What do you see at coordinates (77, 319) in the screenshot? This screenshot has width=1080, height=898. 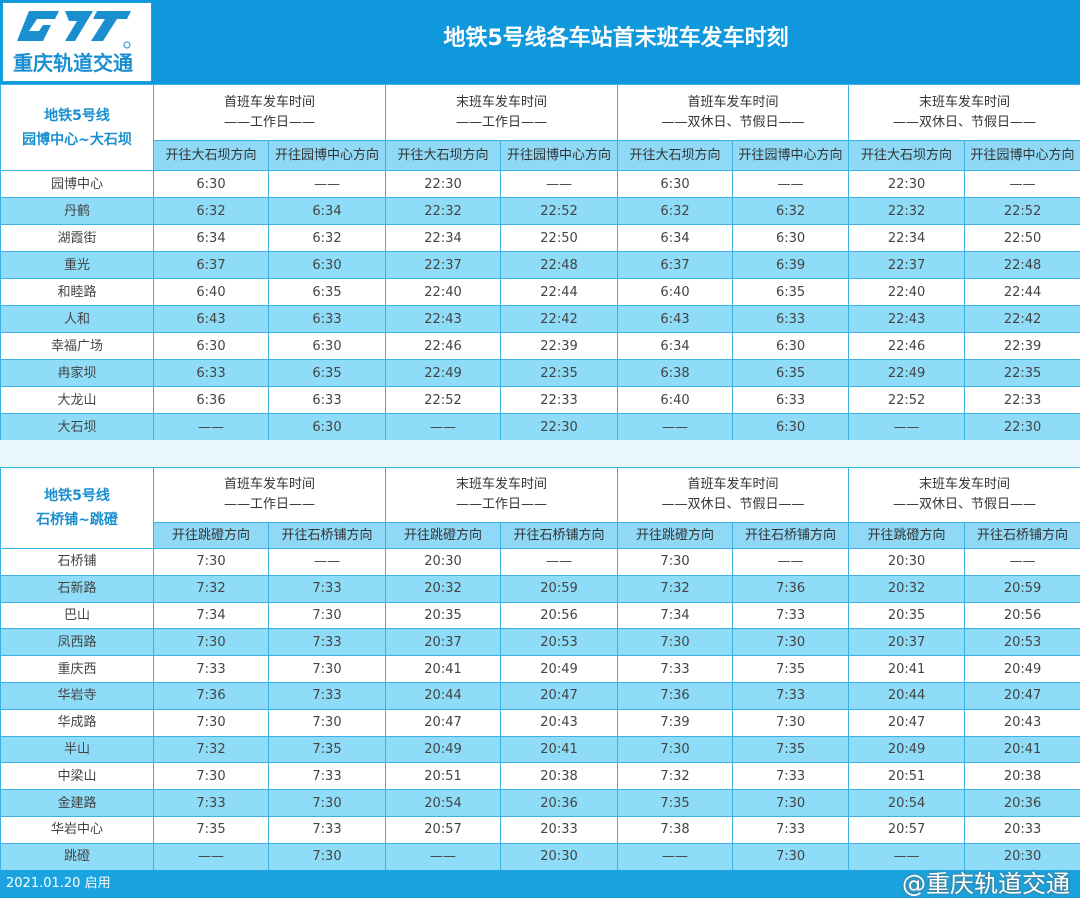 I see `station-name: 人和` at bounding box center [77, 319].